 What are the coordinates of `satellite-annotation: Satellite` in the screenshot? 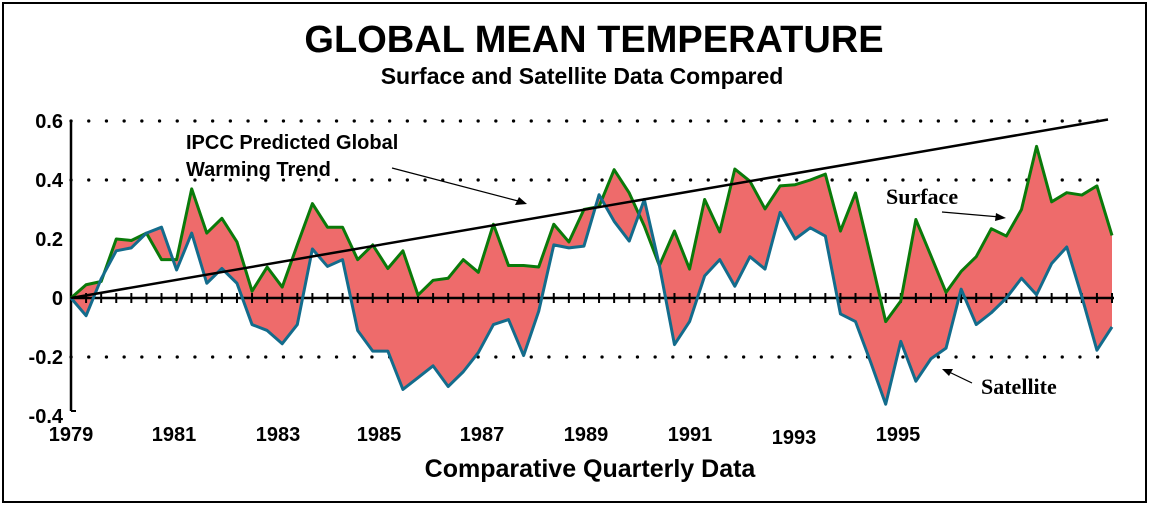 It's located at (1019, 386).